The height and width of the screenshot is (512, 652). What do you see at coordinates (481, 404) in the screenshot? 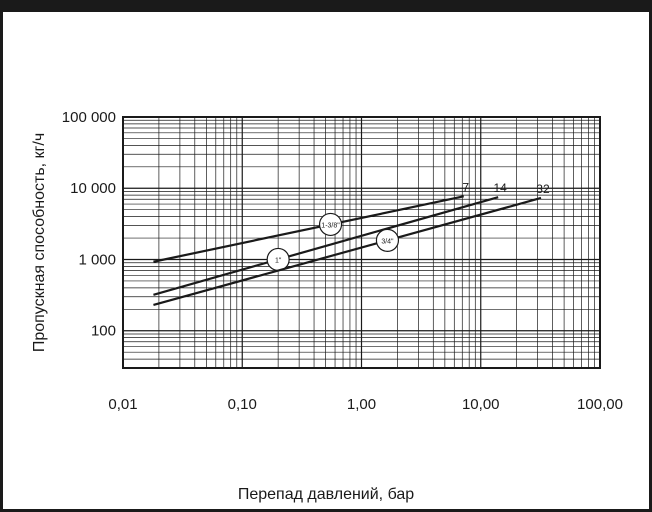
I see `x-tick-label: 10,00` at bounding box center [481, 404].